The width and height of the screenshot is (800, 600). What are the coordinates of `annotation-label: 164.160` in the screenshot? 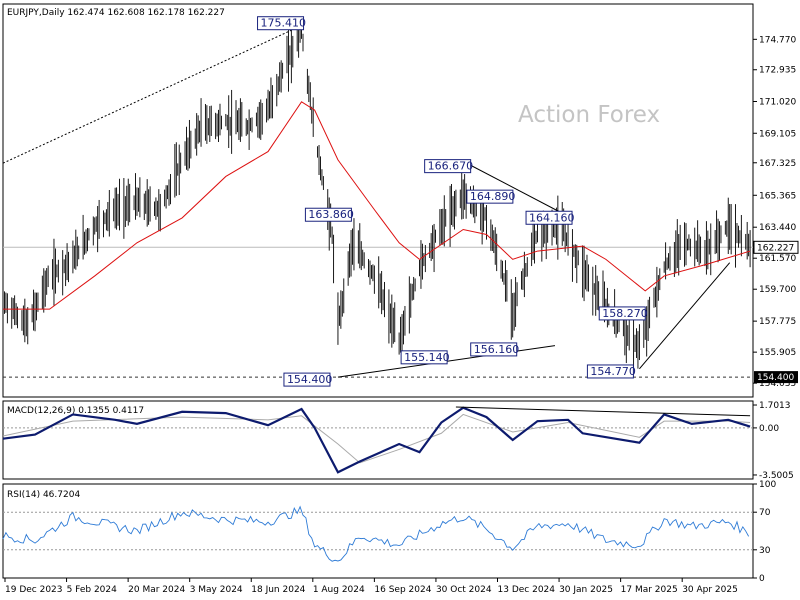 It's located at (552, 217).